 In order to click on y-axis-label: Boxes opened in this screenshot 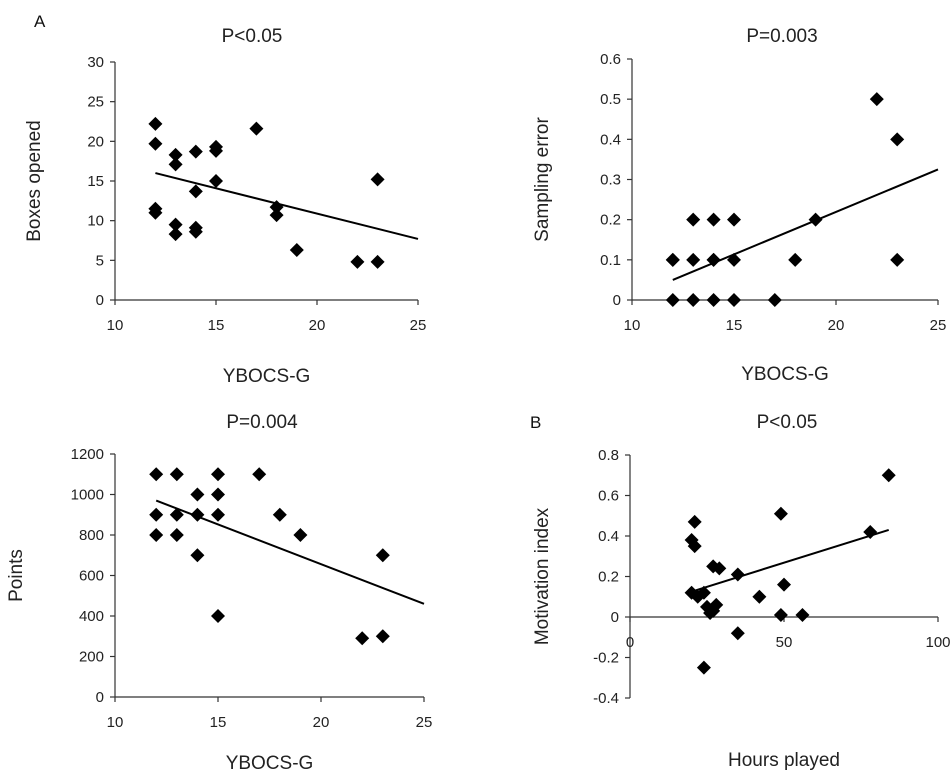, I will do `click(34, 181)`.